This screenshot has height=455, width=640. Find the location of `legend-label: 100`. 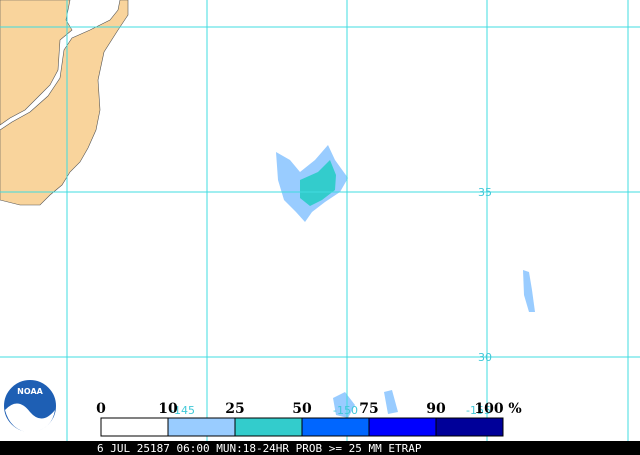

legend-label: 100 is located at coordinates (488, 409).